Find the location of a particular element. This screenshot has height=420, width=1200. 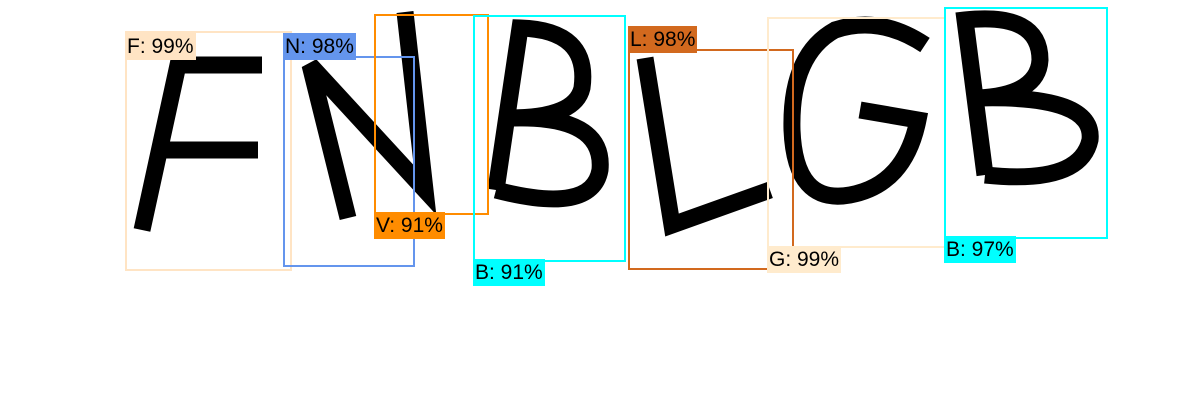

bbox-l is located at coordinates (711, 159).